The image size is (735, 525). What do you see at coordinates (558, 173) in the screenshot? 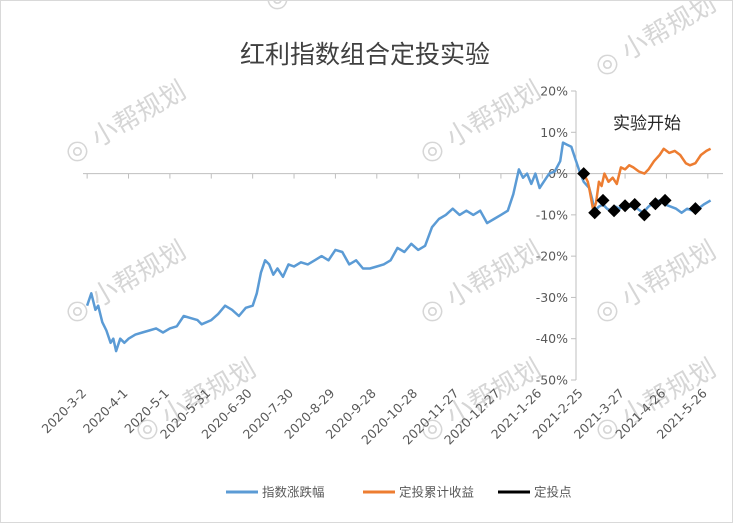
I see `y-tick-label: 0%` at bounding box center [558, 173].